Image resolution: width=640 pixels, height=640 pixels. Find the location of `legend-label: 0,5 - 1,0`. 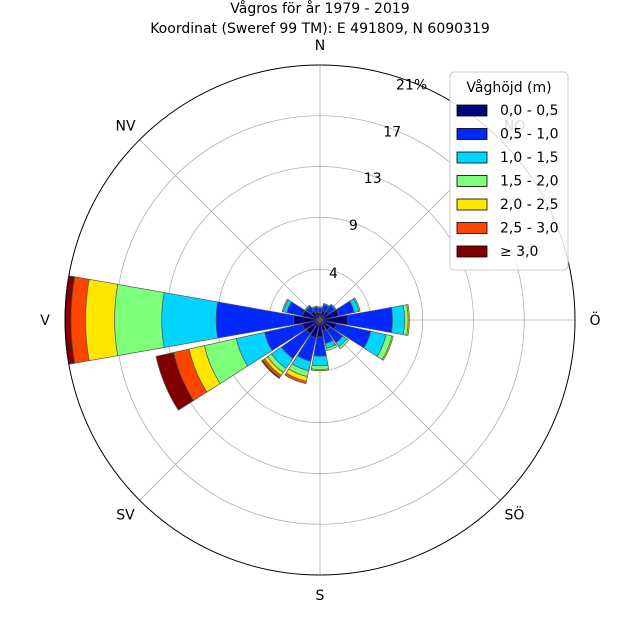

legend-label: 0,5 - 1,0 is located at coordinates (529, 135).